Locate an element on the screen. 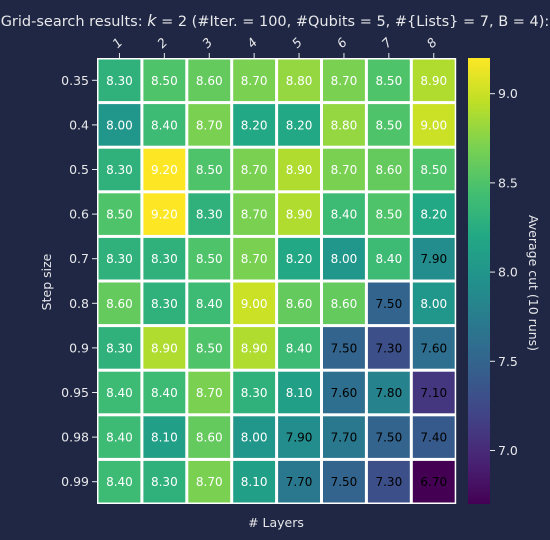 The image size is (550, 540). x-tick-label: 8 is located at coordinates (431, 43).